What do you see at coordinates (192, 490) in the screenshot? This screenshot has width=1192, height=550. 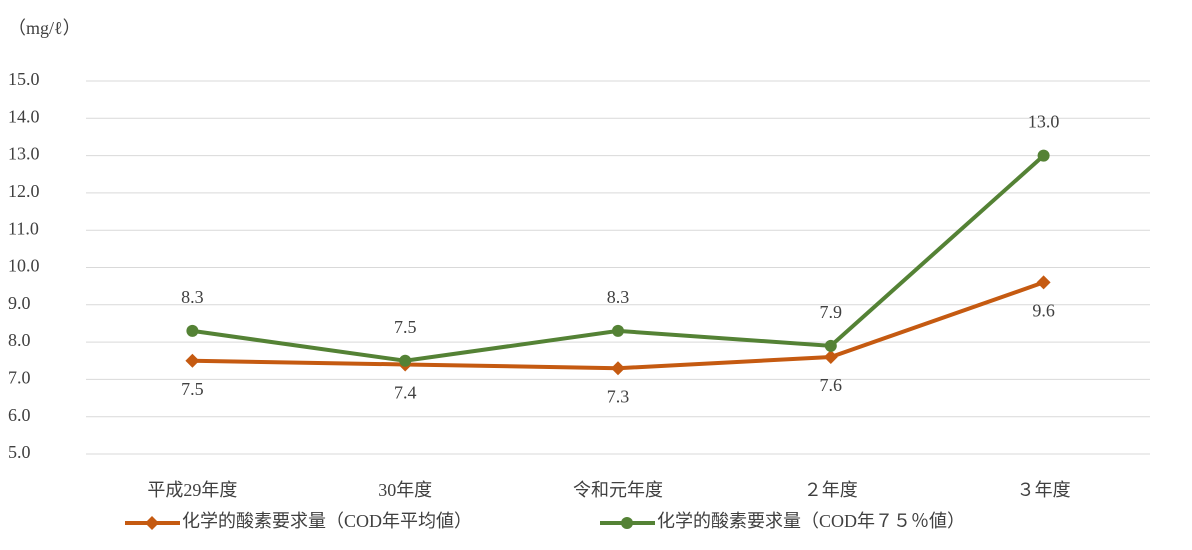 I see `x-tick-label: 平成29年度` at bounding box center [192, 490].